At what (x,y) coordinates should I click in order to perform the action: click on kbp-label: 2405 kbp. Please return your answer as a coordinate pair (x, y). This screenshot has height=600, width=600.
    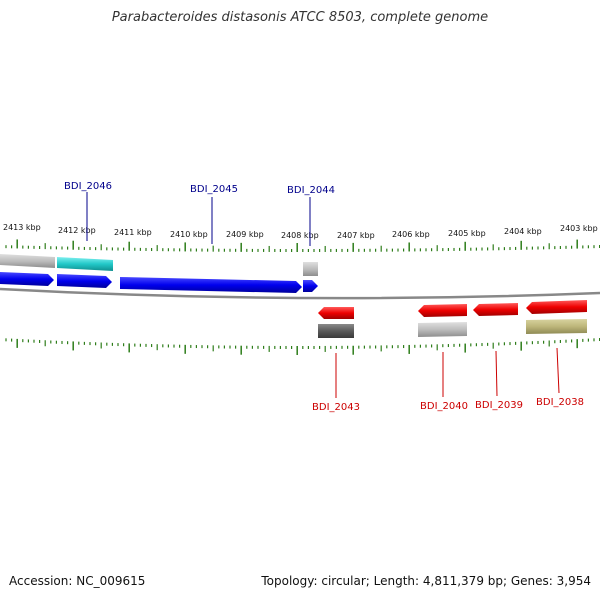
    Looking at the image, I should click on (467, 233).